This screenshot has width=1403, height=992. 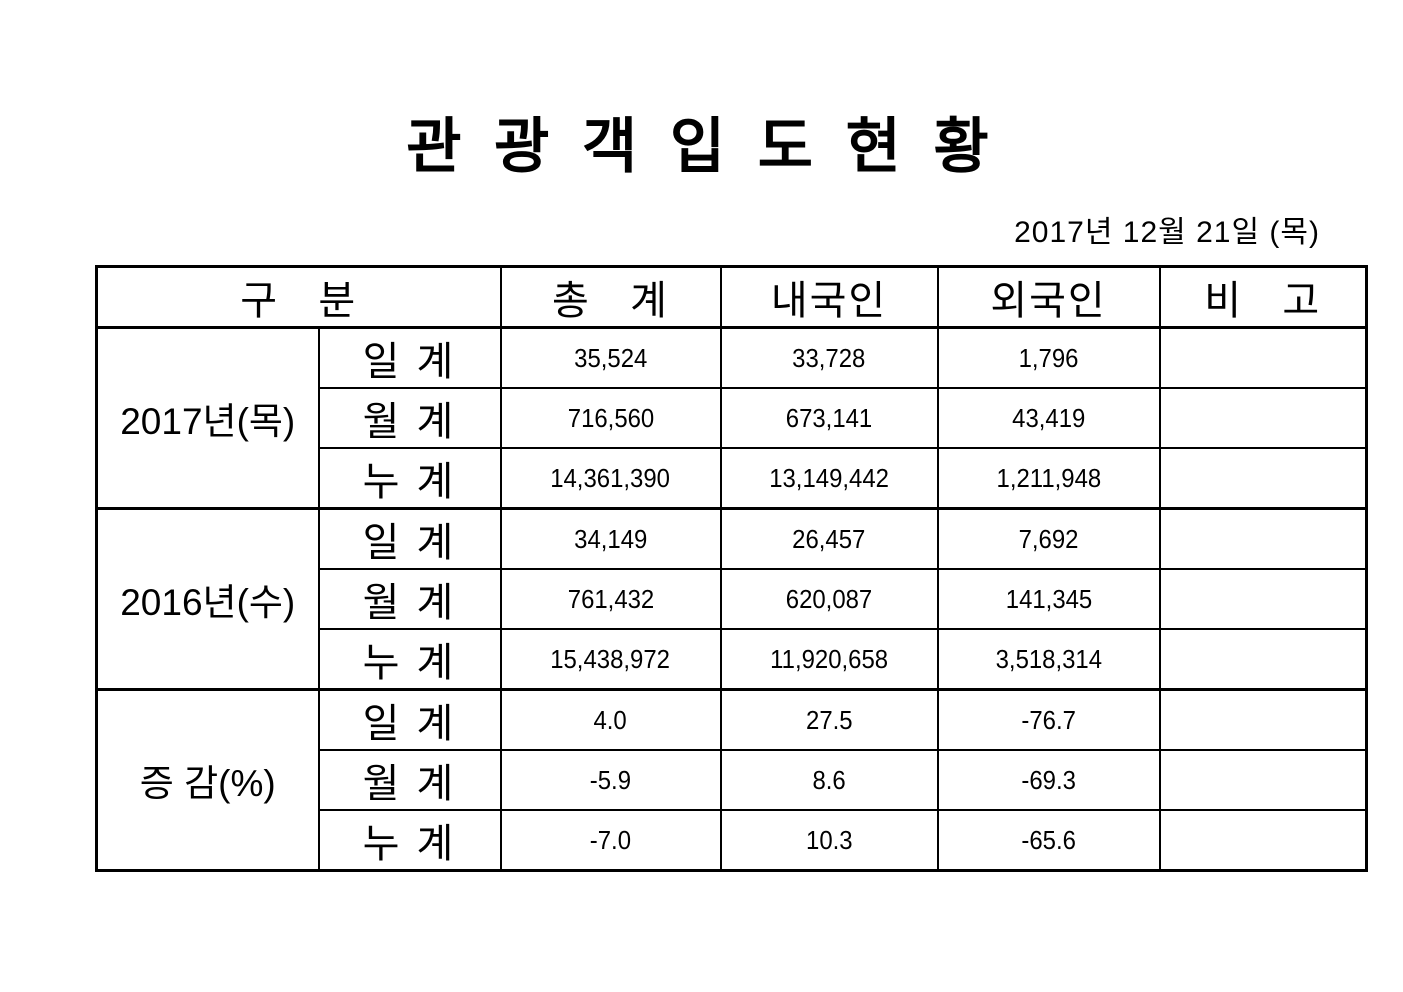 I want to click on cell-foreigner: 3,518,314, so click(x=1048, y=659).